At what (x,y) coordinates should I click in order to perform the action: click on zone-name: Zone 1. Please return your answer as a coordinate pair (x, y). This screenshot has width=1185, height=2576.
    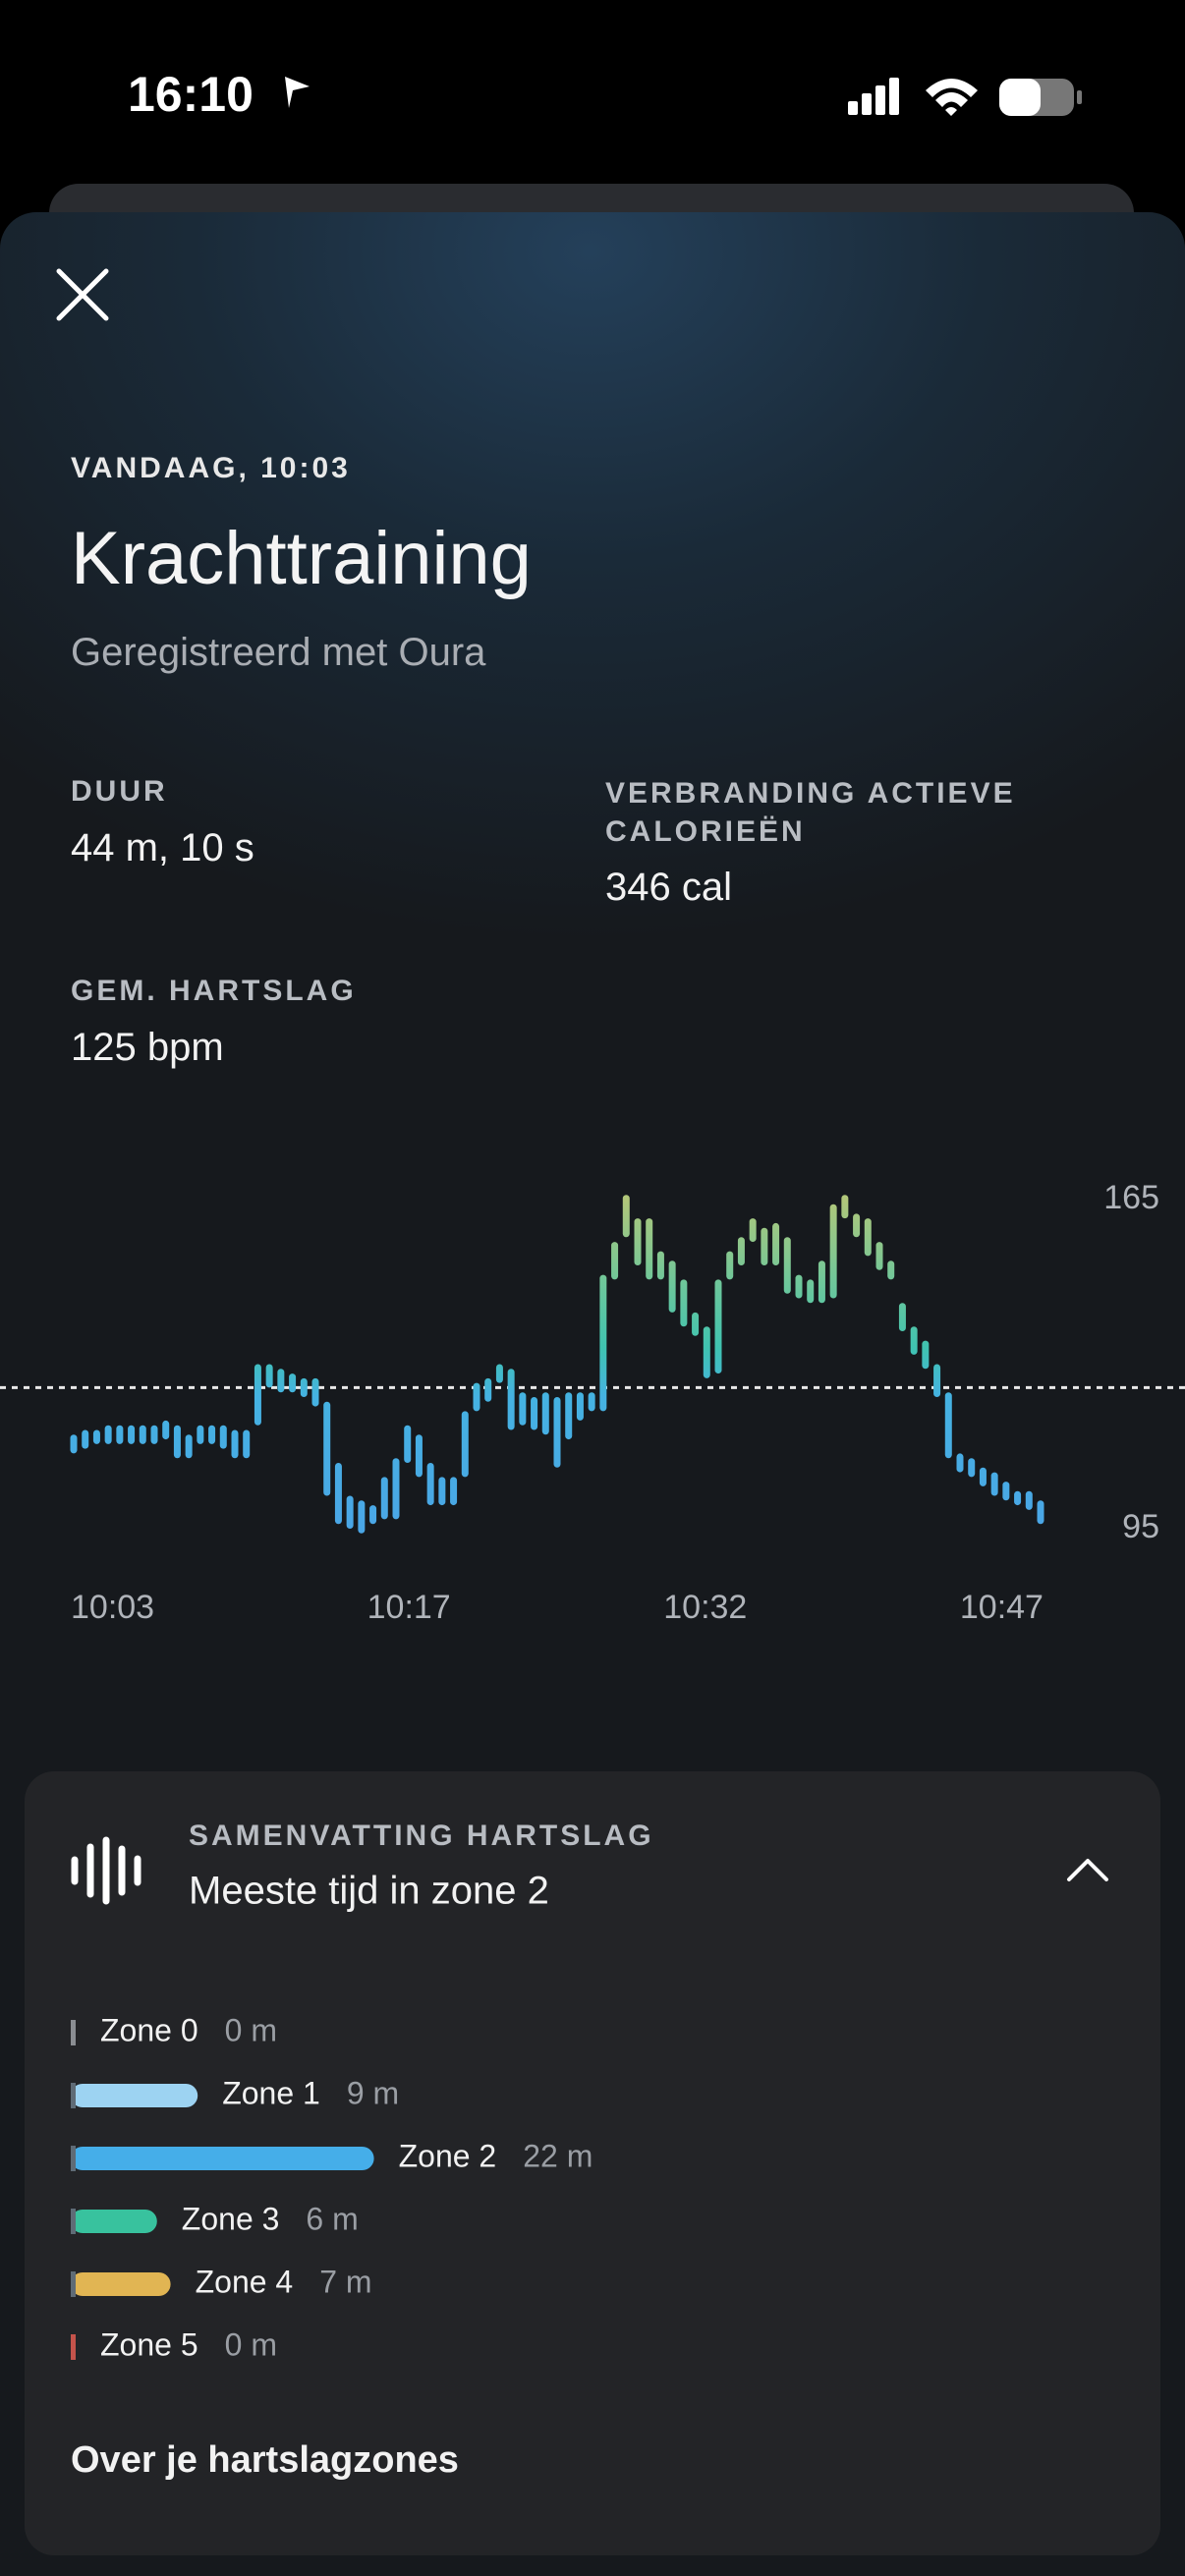
    Looking at the image, I should click on (271, 2092).